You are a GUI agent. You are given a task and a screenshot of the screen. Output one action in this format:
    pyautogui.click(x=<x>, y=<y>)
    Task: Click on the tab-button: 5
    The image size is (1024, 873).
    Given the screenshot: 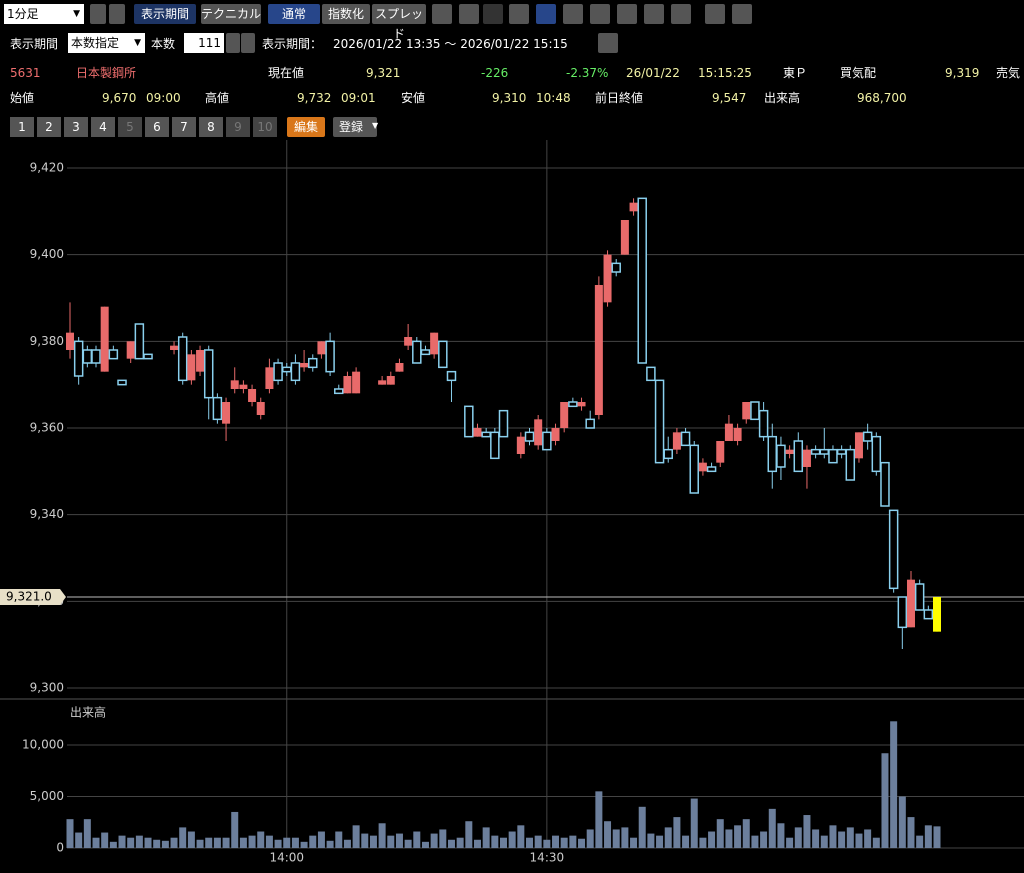 What is the action you would take?
    pyautogui.click(x=130, y=127)
    